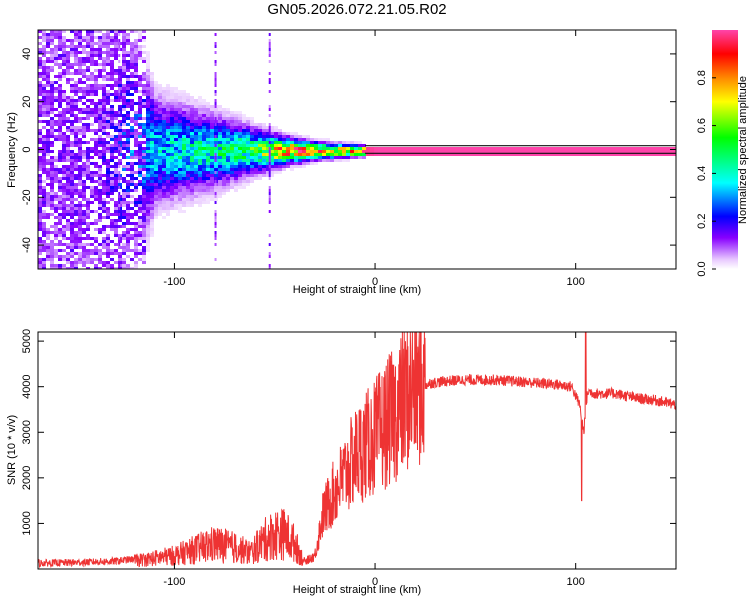 The image size is (750, 600). Describe the element at coordinates (357, 590) in the screenshot. I see `snr-xlabel: Height of straight line (km)` at that location.